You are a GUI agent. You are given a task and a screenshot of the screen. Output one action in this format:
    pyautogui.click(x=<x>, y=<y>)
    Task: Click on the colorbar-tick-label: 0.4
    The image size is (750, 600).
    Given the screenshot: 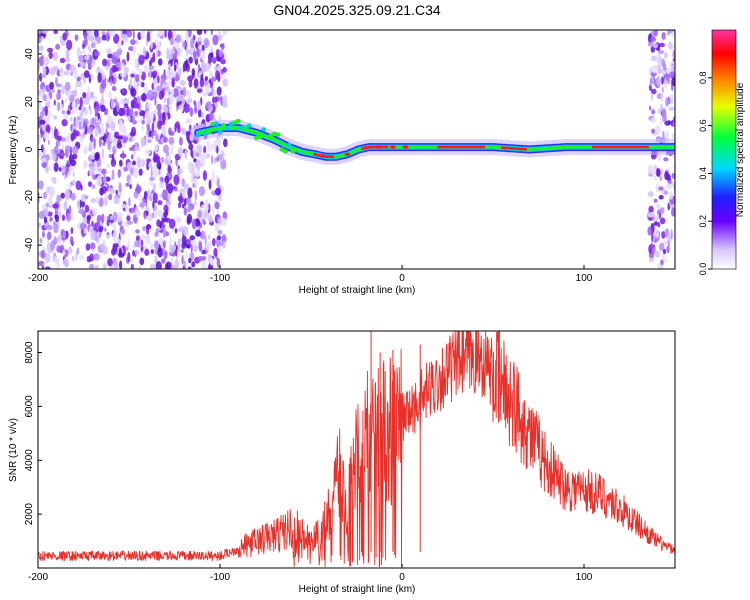 What is the action you would take?
    pyautogui.click(x=703, y=173)
    